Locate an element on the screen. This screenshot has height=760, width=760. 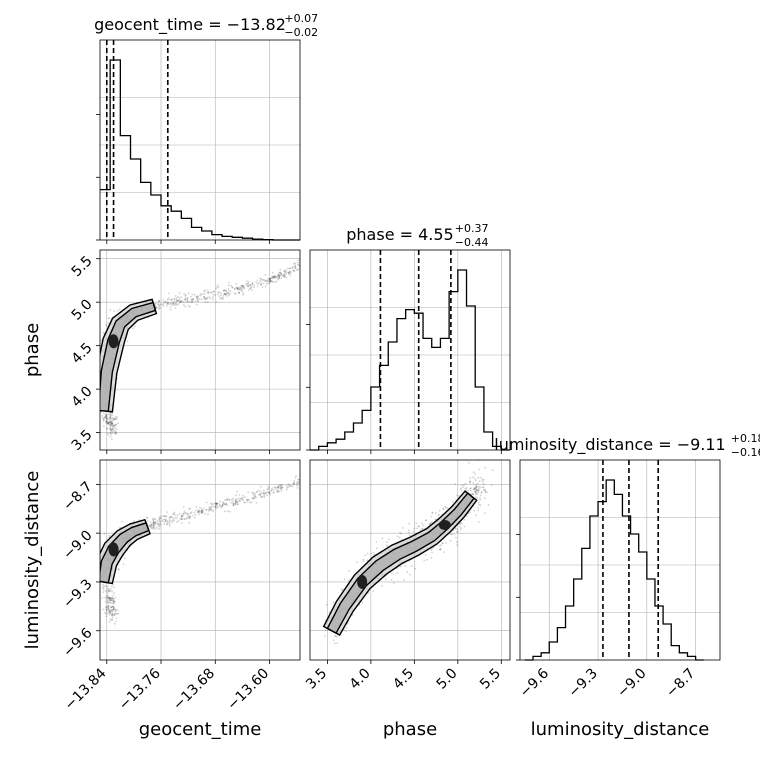
y-axis-label: luminosity_distance is located at coordinates (32, 560).